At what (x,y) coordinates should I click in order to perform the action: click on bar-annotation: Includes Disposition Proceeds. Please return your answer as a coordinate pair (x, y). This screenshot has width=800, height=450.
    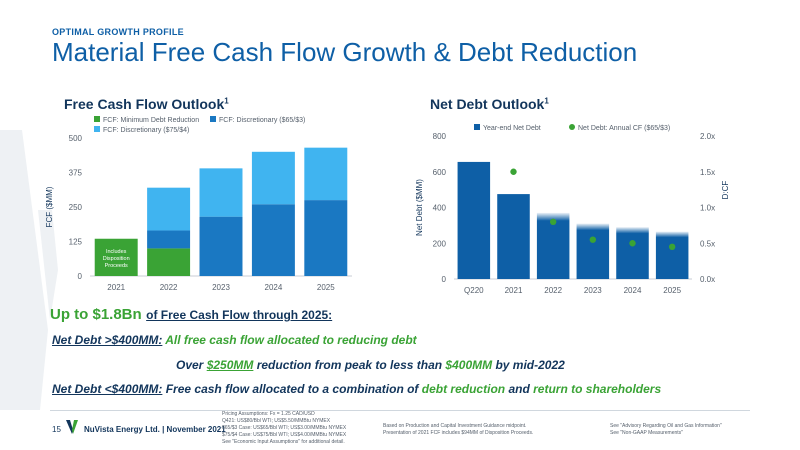
    Looking at the image, I should click on (116, 259).